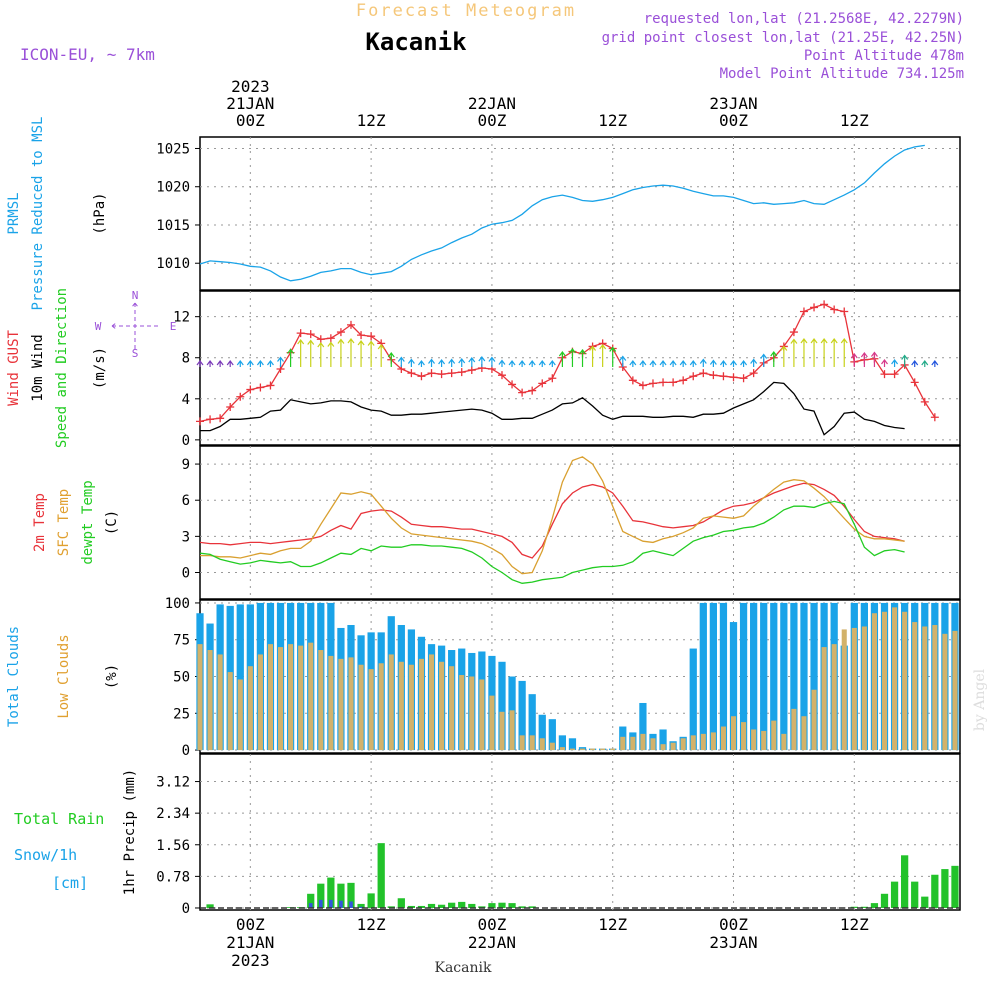 The height and width of the screenshot is (1000, 1000). Describe the element at coordinates (173, 188) in the screenshot. I see `y-tick-label: 1020` at that location.